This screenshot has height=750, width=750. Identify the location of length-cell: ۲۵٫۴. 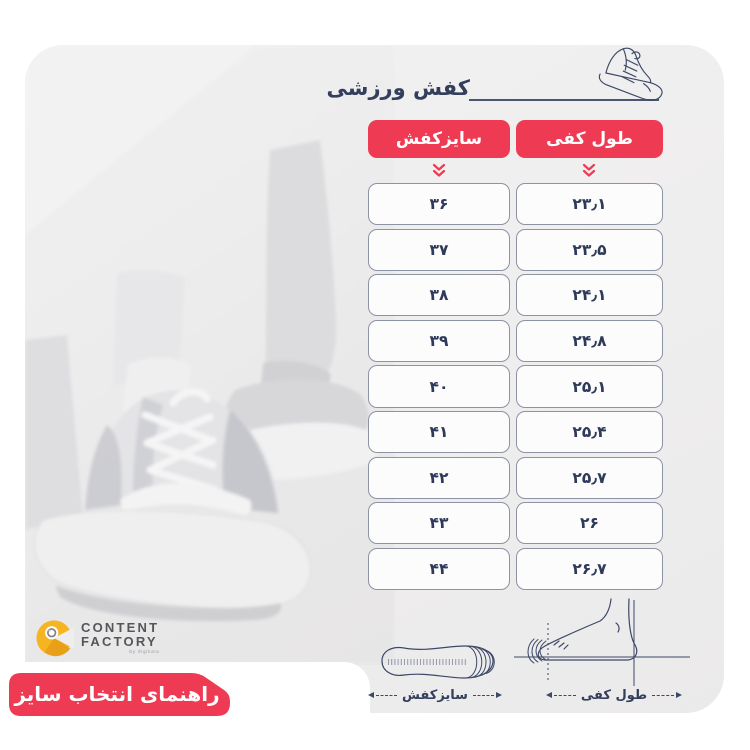
(589, 432).